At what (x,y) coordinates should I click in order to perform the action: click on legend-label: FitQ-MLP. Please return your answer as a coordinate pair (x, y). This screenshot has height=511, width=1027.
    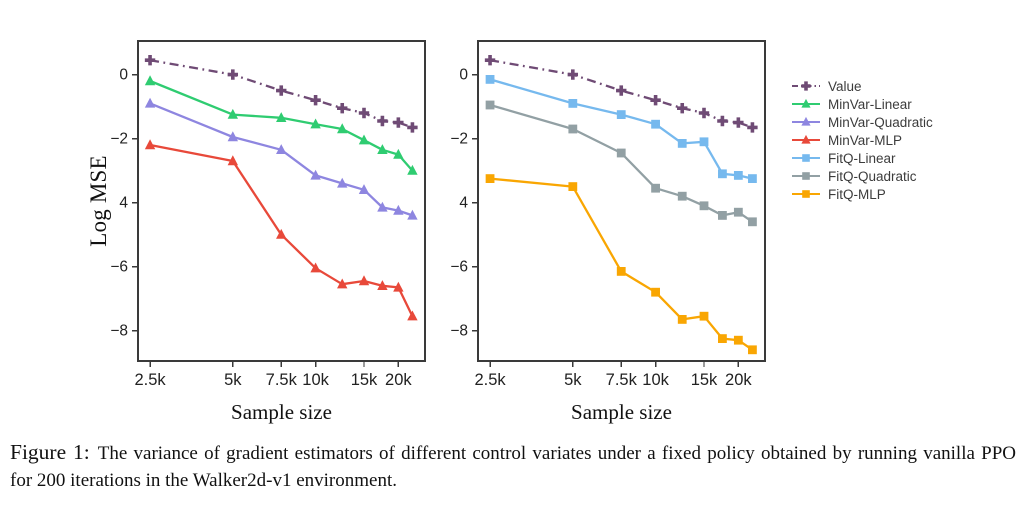
    Looking at the image, I should click on (857, 194).